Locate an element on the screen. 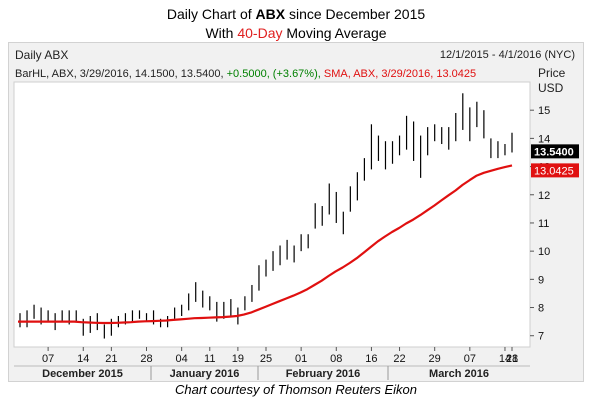  y-tick-label: 7 is located at coordinates (541, 337).